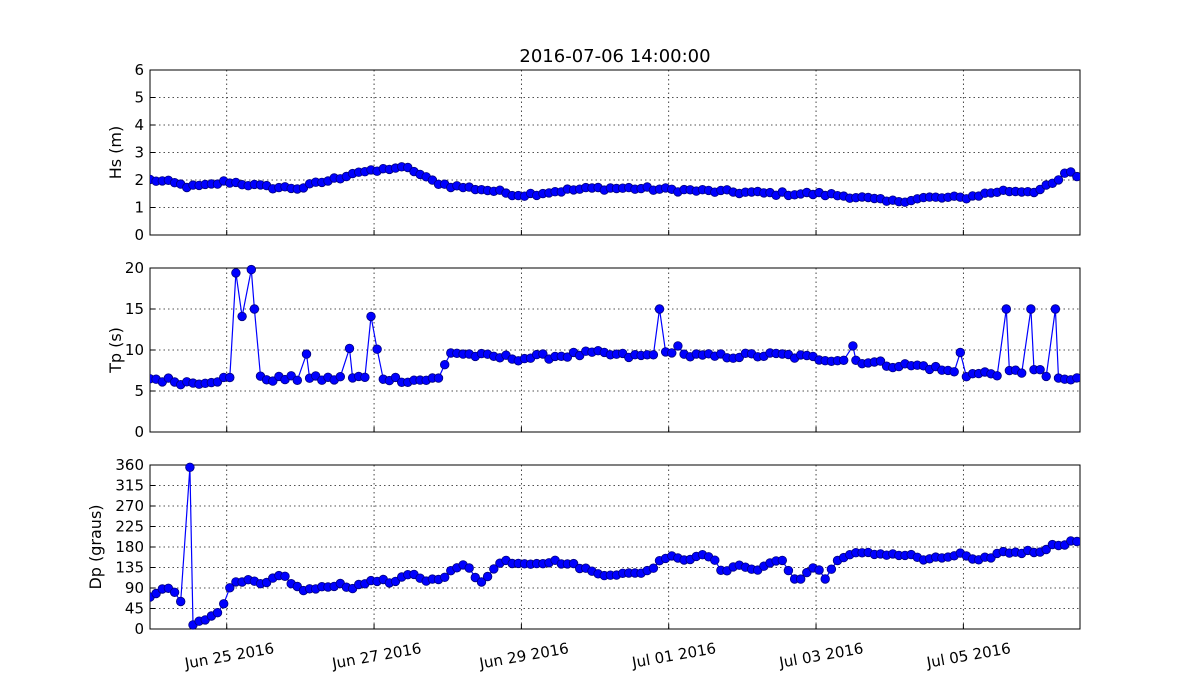 The width and height of the screenshot is (1200, 700). Describe the element at coordinates (614, 56) in the screenshot. I see `figure-title: 2016-07-06 14:00:00` at that location.